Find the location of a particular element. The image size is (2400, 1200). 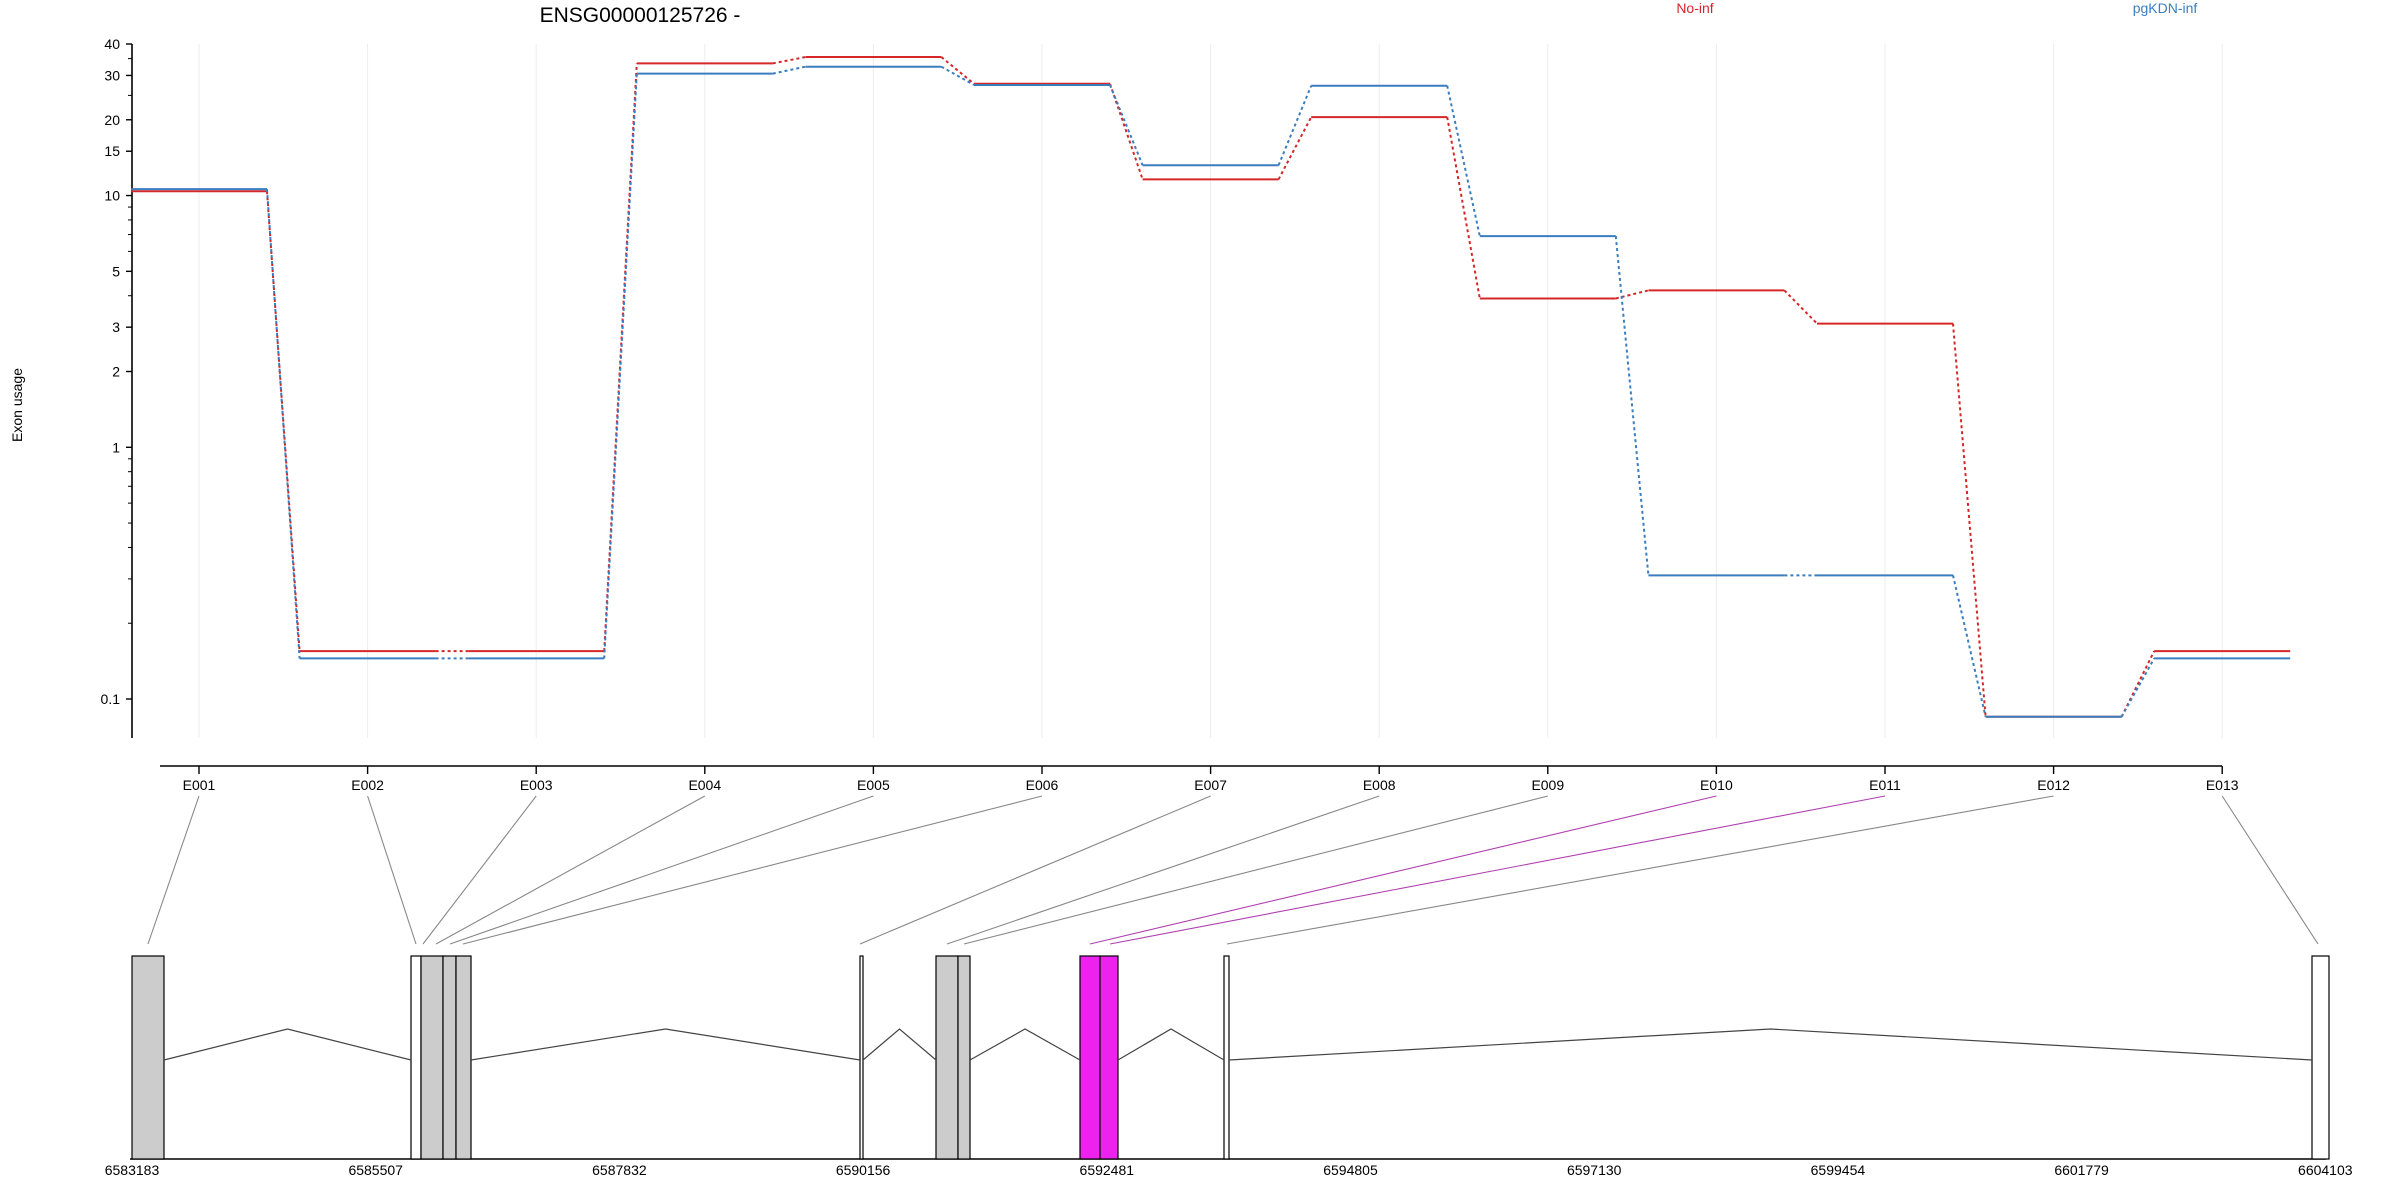

legend-no-inf: No-inf is located at coordinates (1694, 8).